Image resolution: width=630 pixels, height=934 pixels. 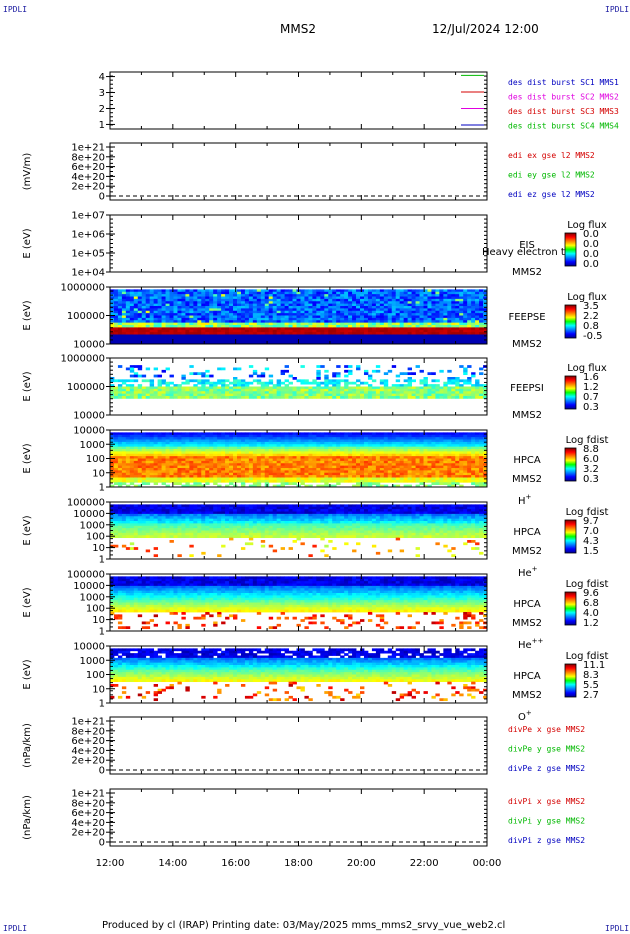 What do you see at coordinates (298, 817) in the screenshot?
I see `plot-frame-divpi` at bounding box center [298, 817].